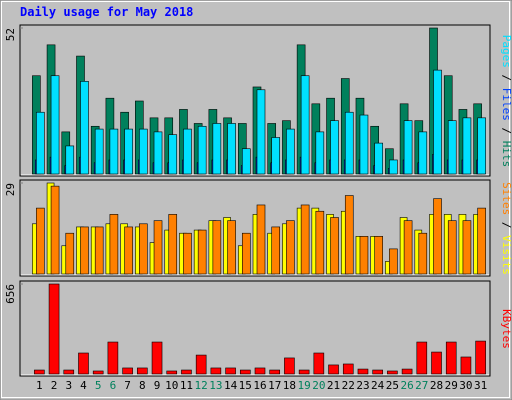 This screenshot has height=400, width=512. I want to click on x-tick-label: 23, so click(362, 385).